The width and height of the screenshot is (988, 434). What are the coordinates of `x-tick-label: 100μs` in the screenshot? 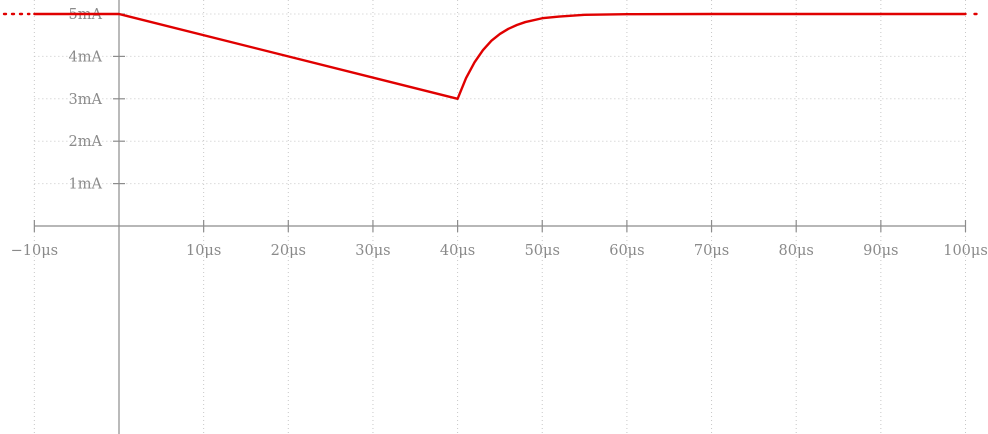 It's located at (965, 251).